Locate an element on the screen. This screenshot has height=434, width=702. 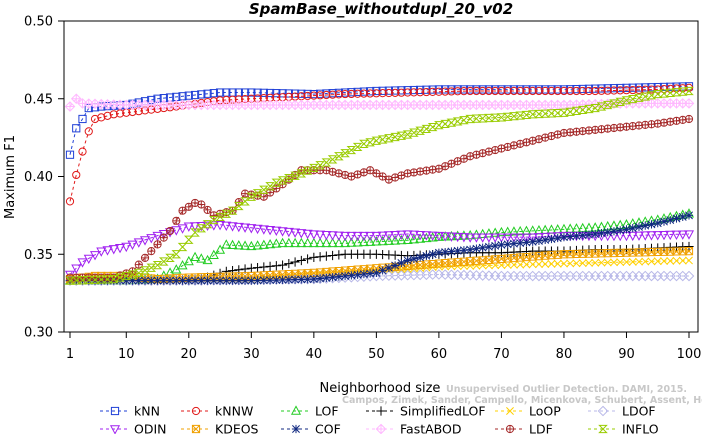
legend-item-kdeos: KDEOS is located at coordinates (220, 428).